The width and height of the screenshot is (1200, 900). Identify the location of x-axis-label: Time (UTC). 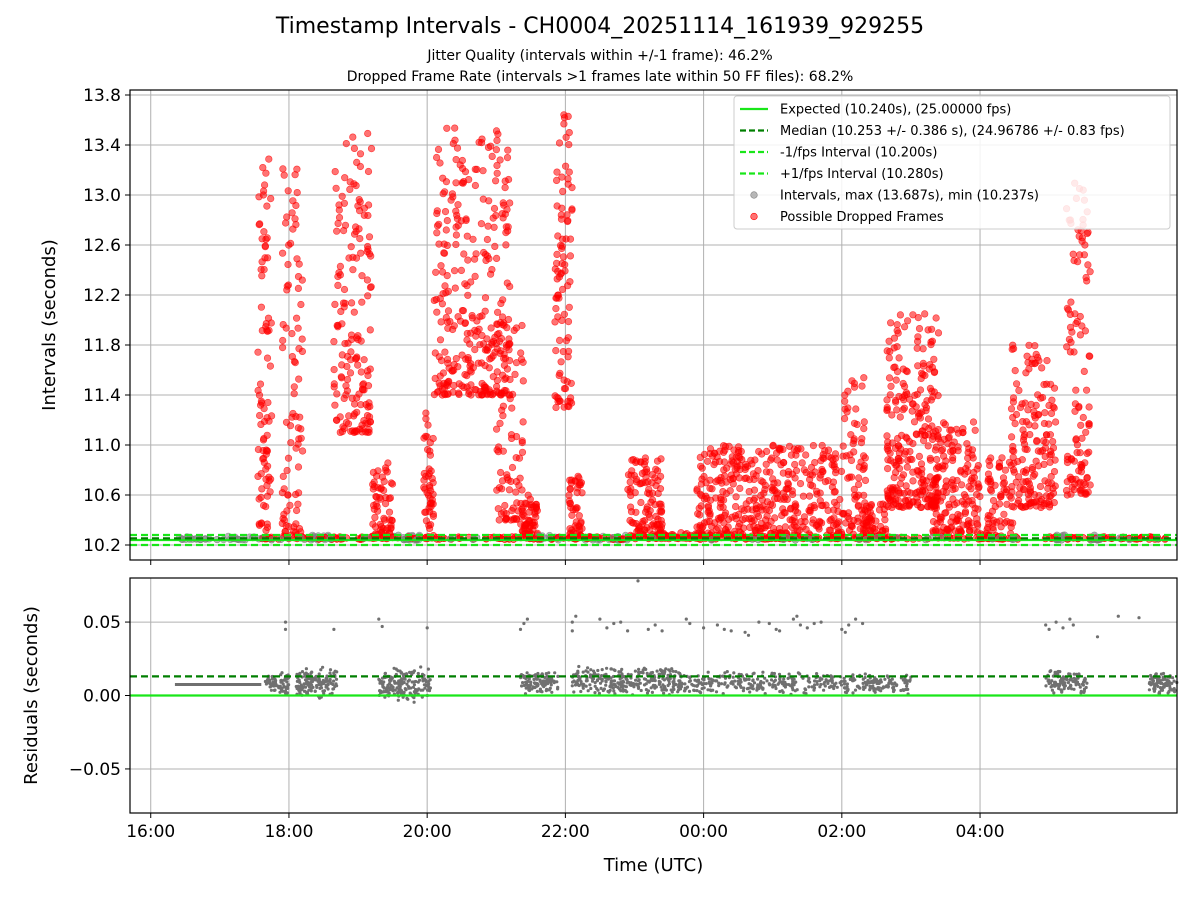
(653, 865).